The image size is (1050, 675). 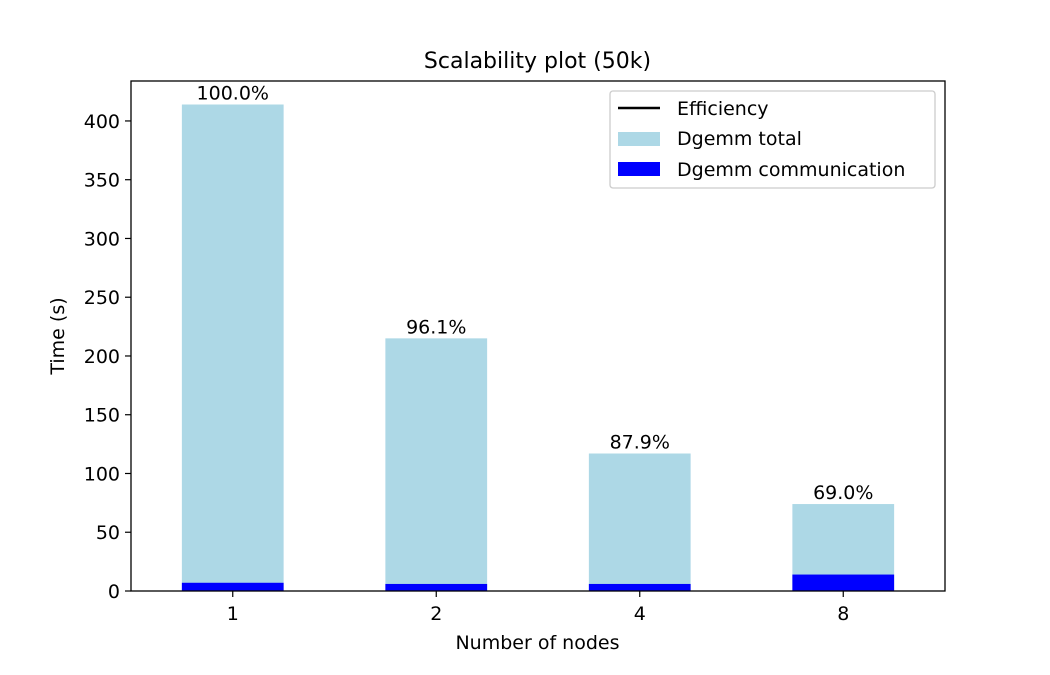 I want to click on y-tick-label-350: 350, so click(x=102, y=181).